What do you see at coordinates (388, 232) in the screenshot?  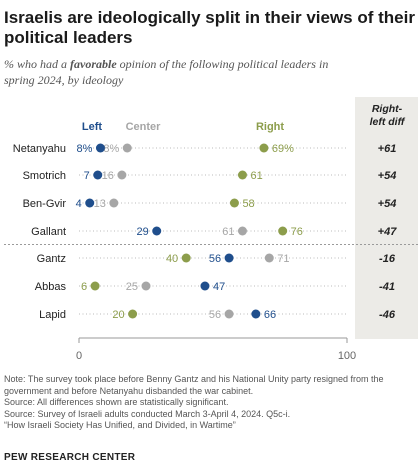 I see `diff-value: +47` at bounding box center [388, 232].